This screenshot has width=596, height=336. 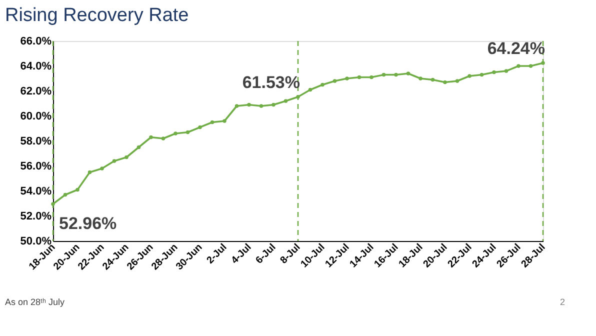 I want to click on y-tick-label: 66.0%, so click(x=36, y=42).